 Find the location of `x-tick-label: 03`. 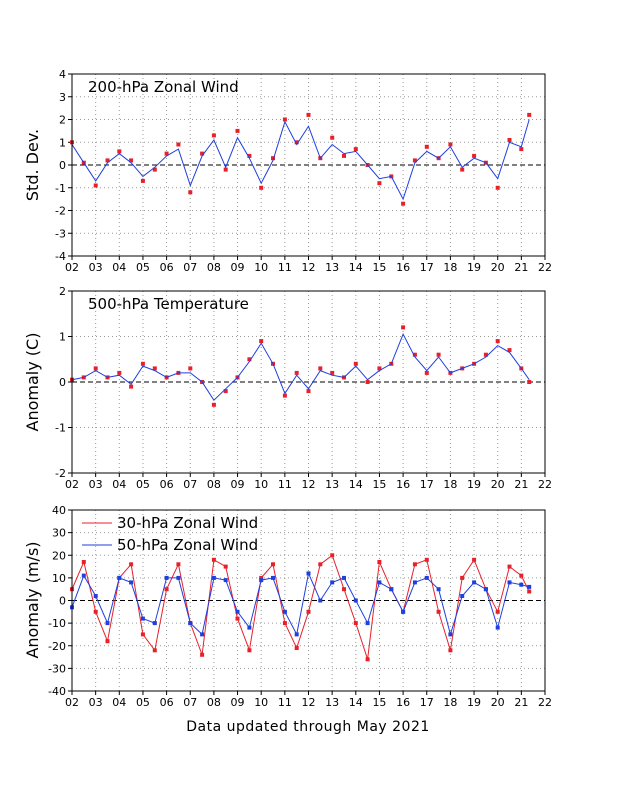

x-tick-label: 03 is located at coordinates (96, 484).